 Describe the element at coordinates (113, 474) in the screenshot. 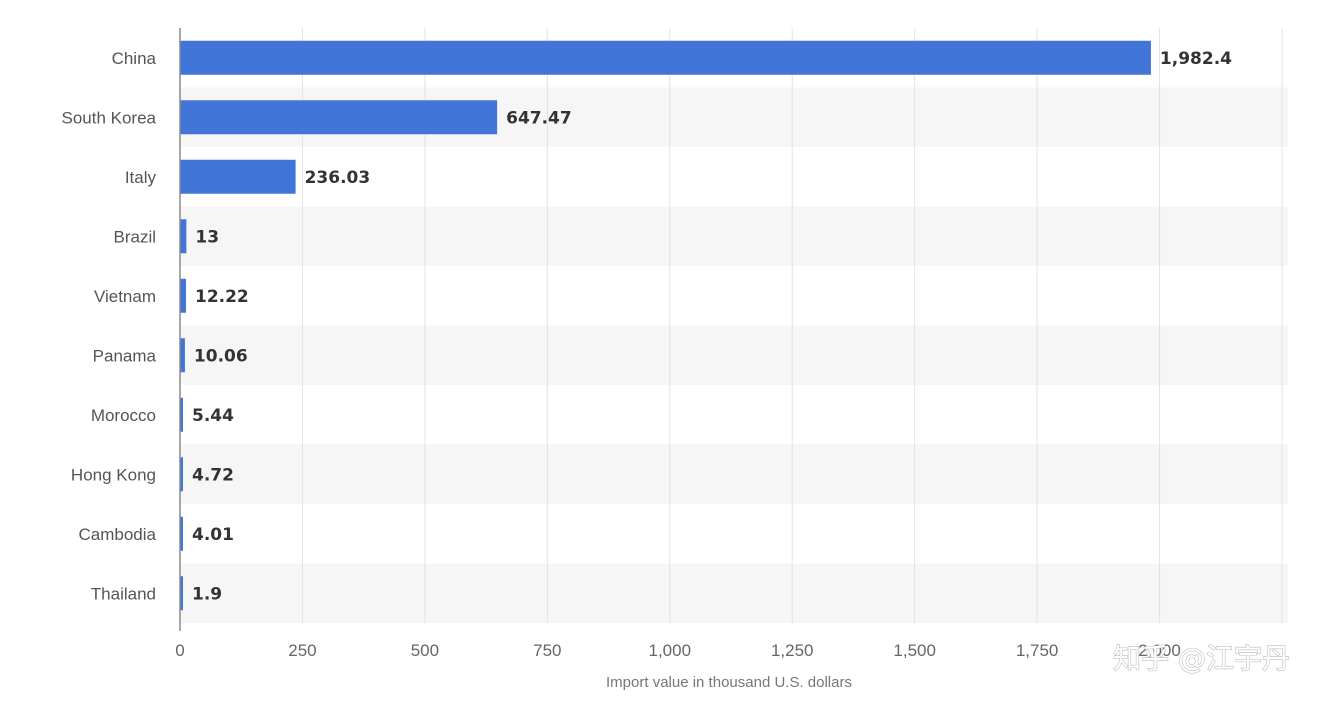

I see `category-label: Hong Kong` at that location.